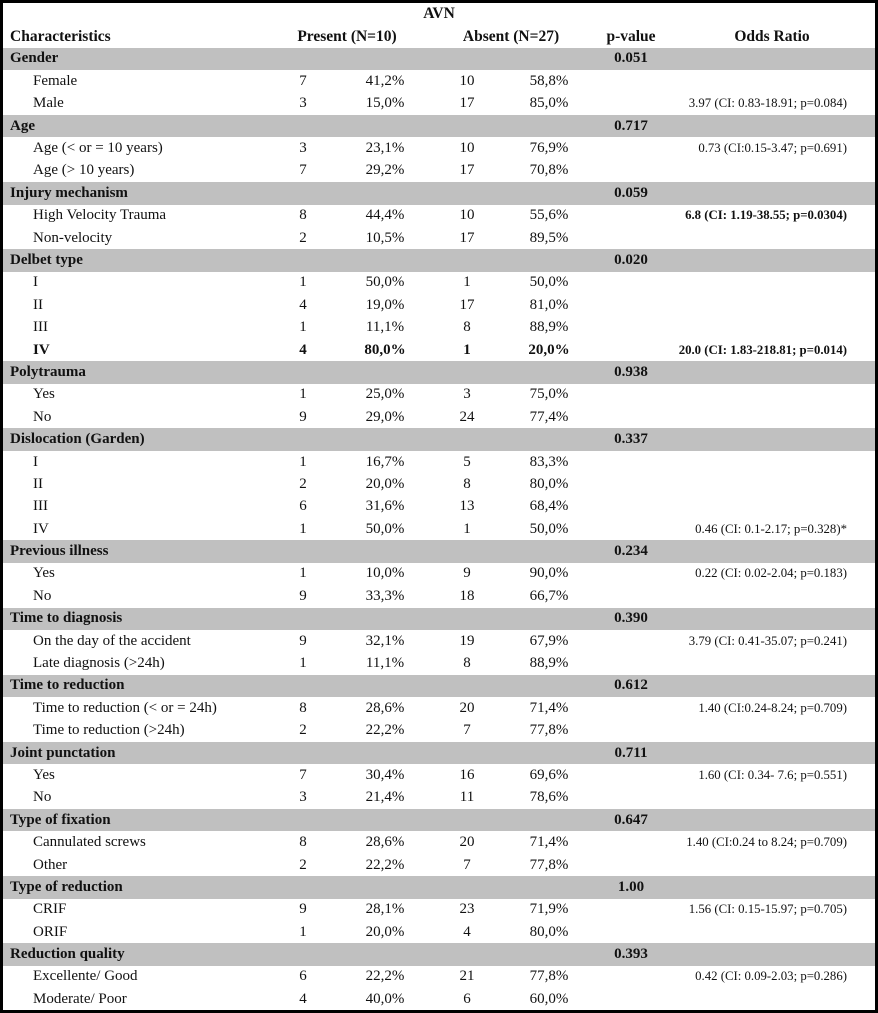 The image size is (878, 1013). Describe the element at coordinates (467, 797) in the screenshot. I see `absent-count: 11` at that location.